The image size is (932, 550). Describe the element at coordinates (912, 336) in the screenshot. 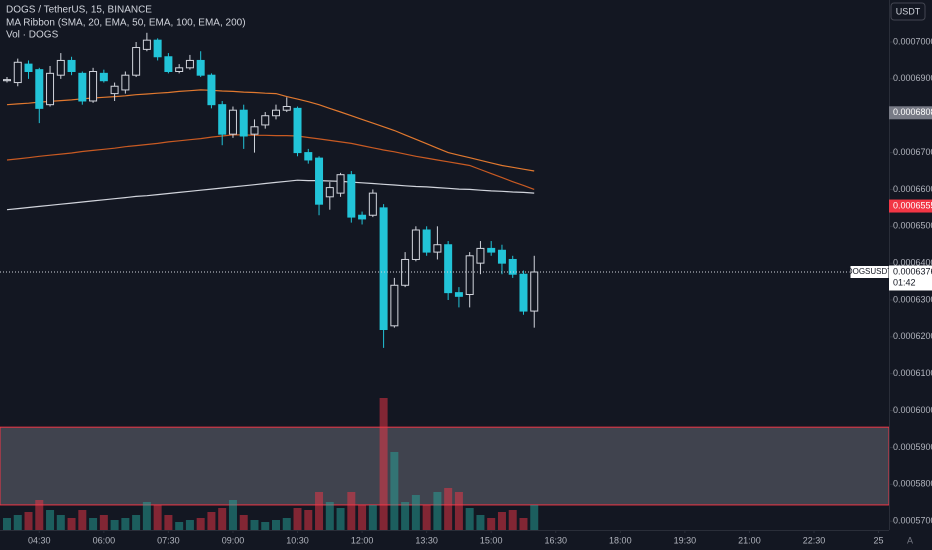

I see `y-tick-label: 0.0006200` at that location.